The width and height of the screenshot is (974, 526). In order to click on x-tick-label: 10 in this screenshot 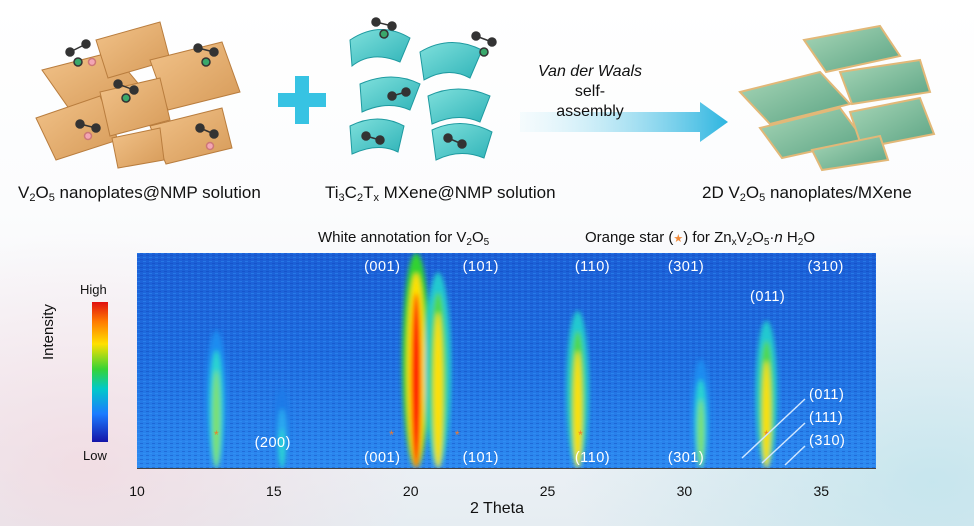, I will do `click(137, 491)`.